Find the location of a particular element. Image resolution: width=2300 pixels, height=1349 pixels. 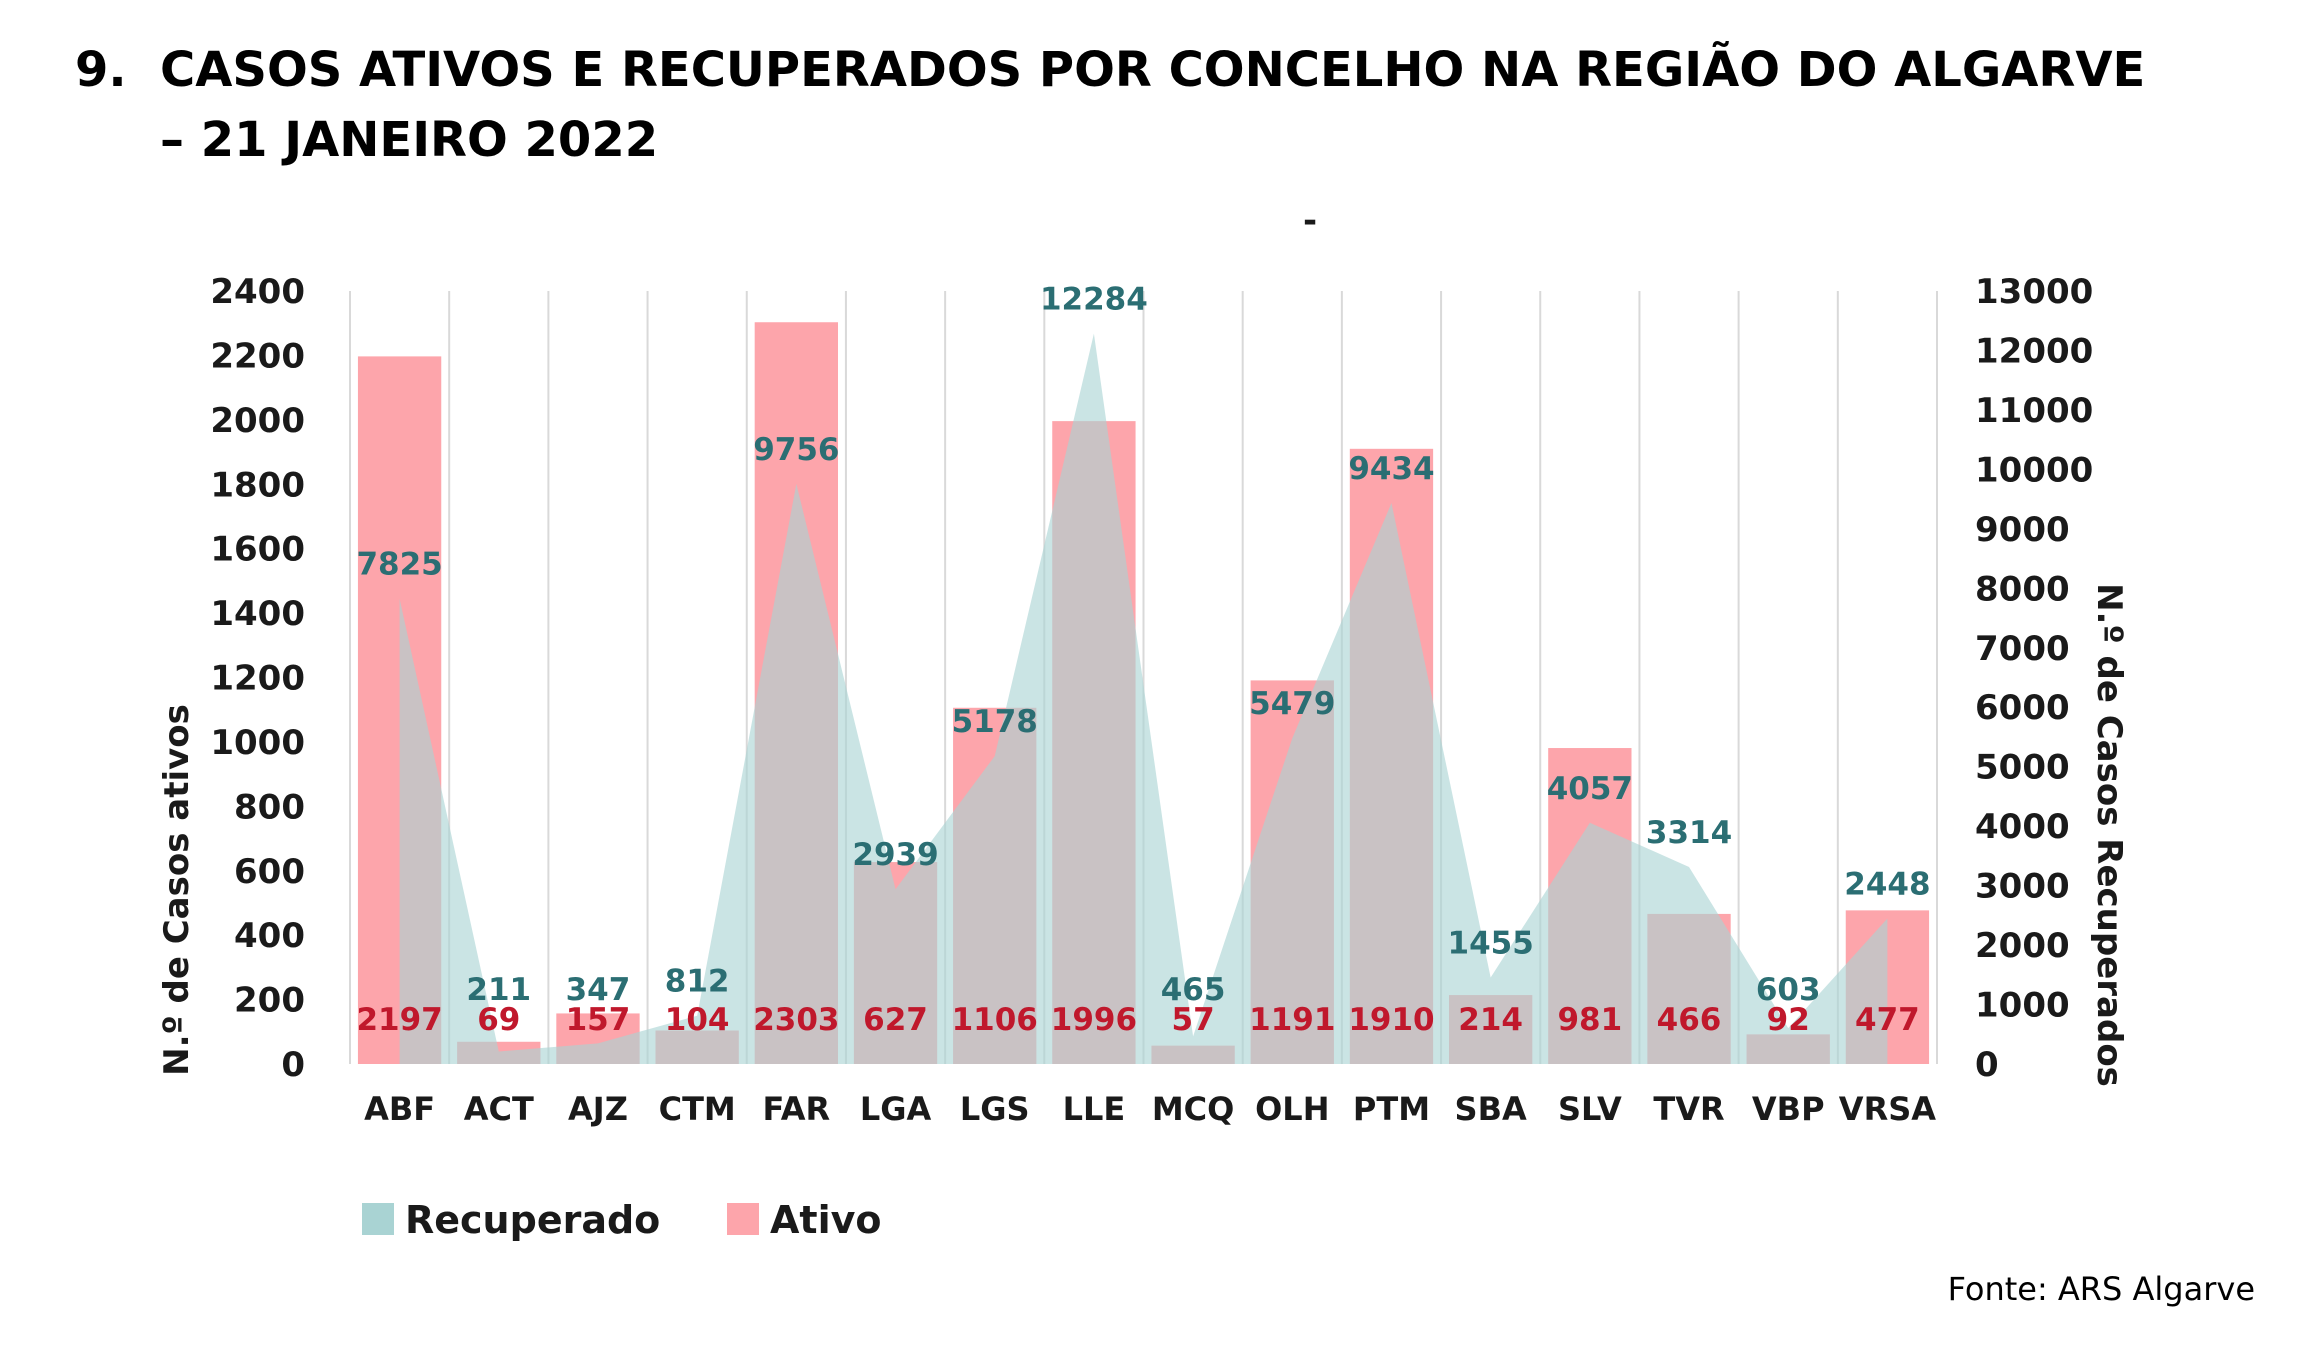

category-label: VRSA is located at coordinates (1887, 1109).